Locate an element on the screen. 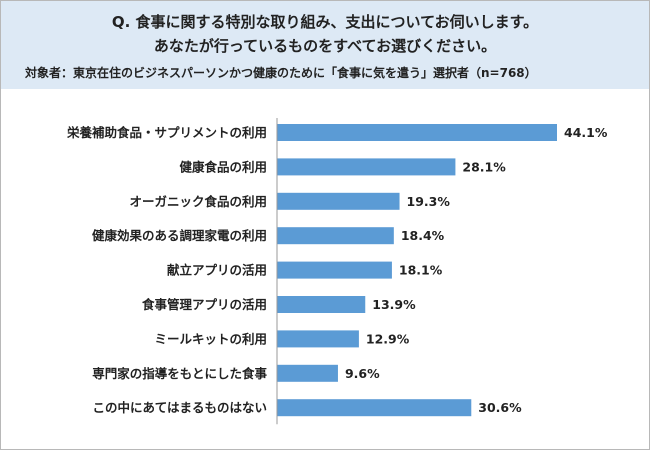  value-label: 12.9% is located at coordinates (388, 338).